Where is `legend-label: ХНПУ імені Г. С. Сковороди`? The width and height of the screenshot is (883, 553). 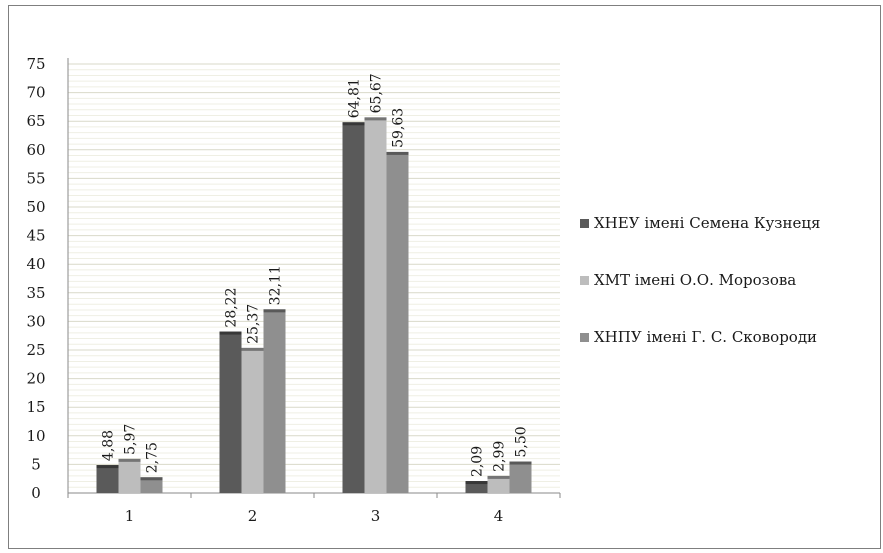 legend-label: ХНПУ імені Г. С. Сковороди is located at coordinates (705, 337).